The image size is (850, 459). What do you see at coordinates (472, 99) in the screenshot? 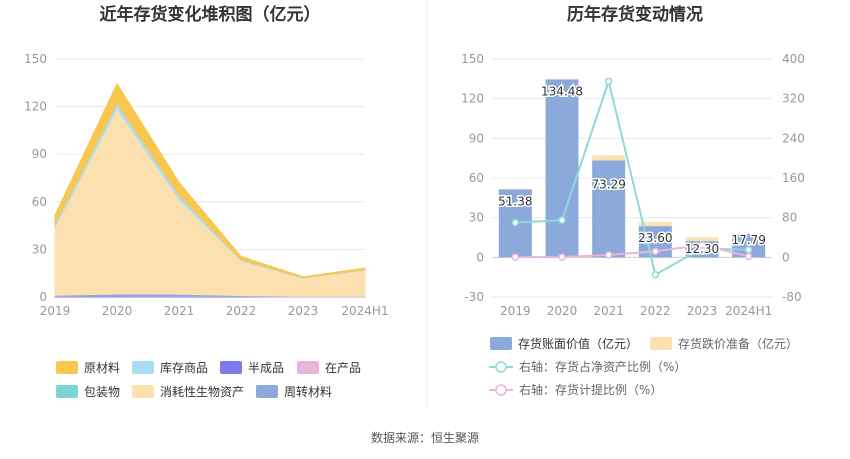
I see `chart2-y-tick: 120` at bounding box center [472, 99].